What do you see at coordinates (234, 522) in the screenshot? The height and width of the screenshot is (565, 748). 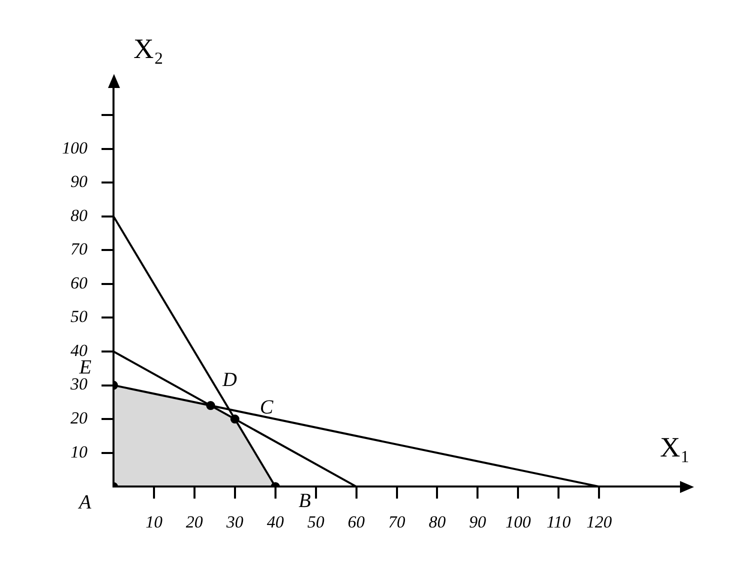 I see `x-tick-label: 30` at bounding box center [234, 522].